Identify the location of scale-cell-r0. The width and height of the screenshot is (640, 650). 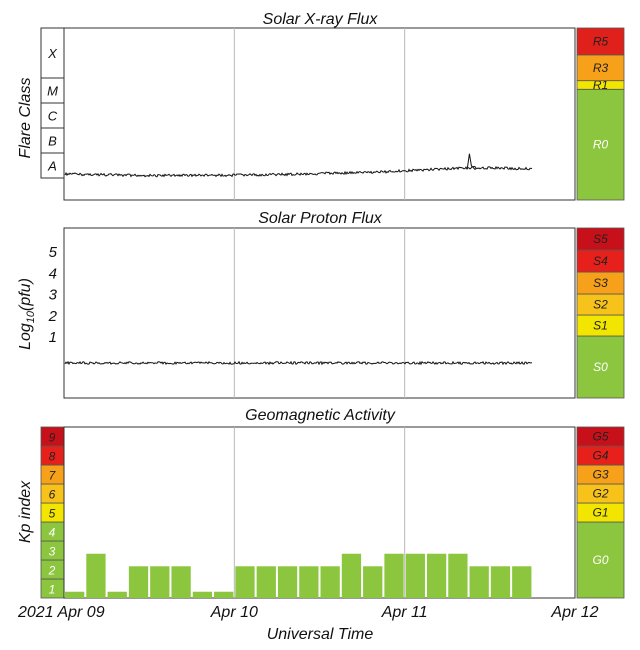
(600, 144).